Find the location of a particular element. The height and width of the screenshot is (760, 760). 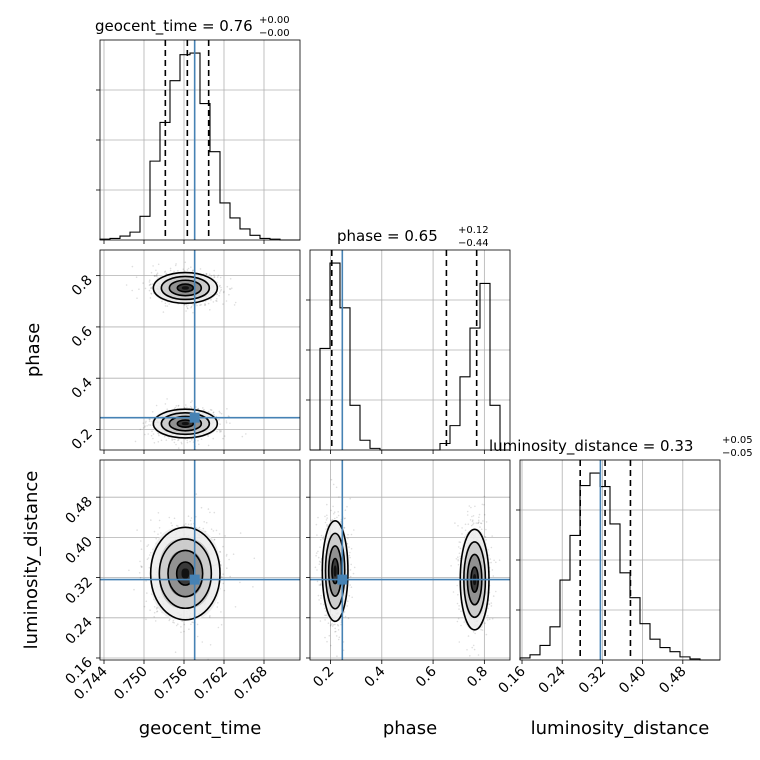

density-level-luminosity-distance-vs-phase is located at coordinates (335, 571).